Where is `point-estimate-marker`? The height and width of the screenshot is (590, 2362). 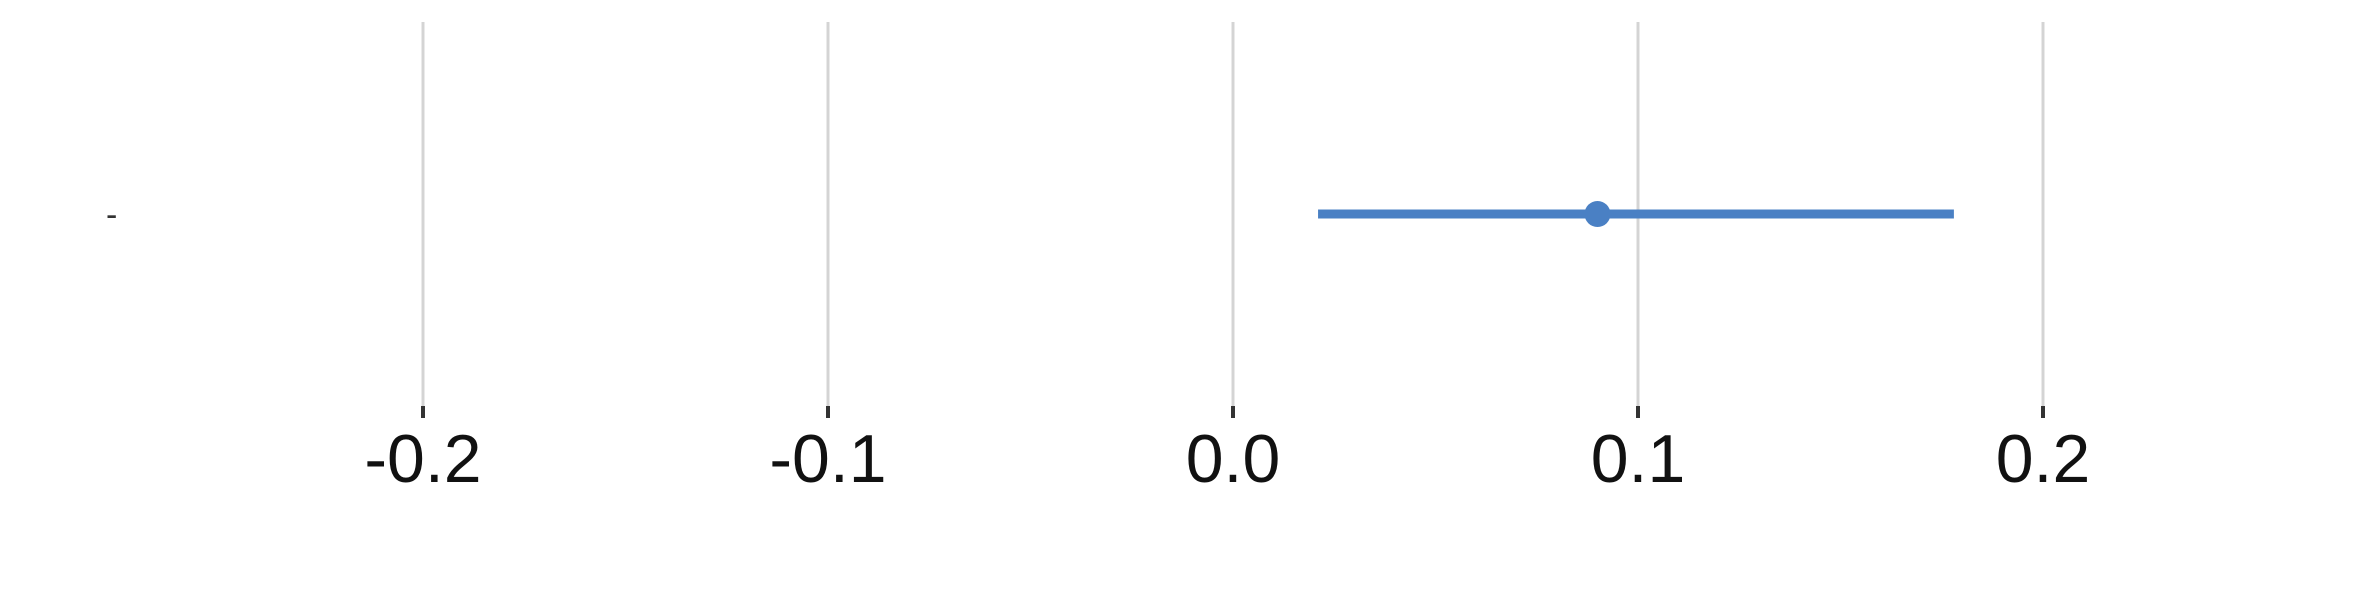 point-estimate-marker is located at coordinates (1597, 214).